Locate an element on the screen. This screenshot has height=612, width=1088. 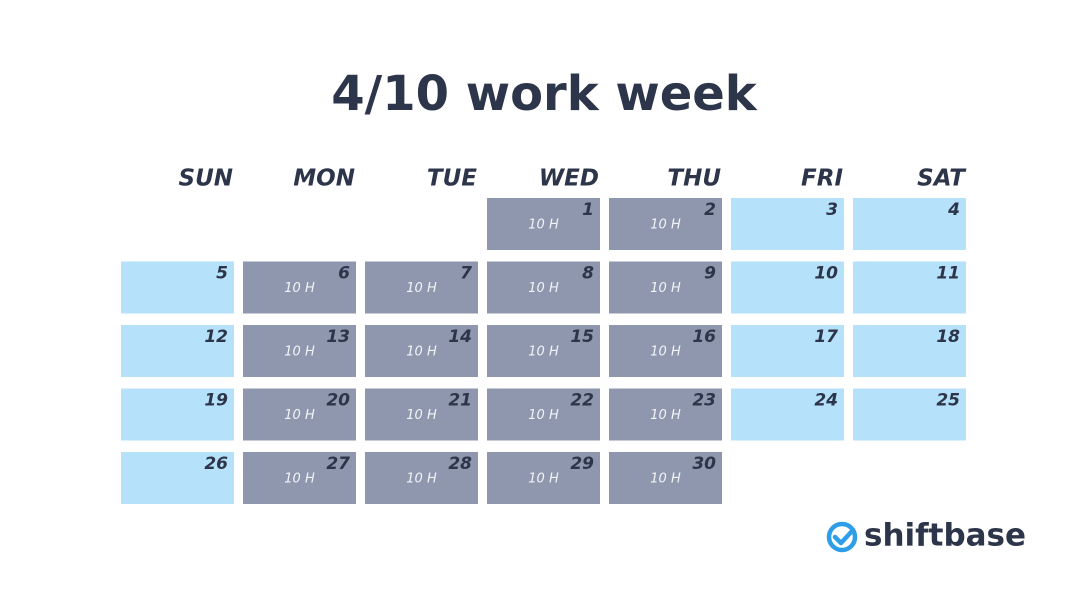
day-number: 16 is located at coordinates (704, 337).